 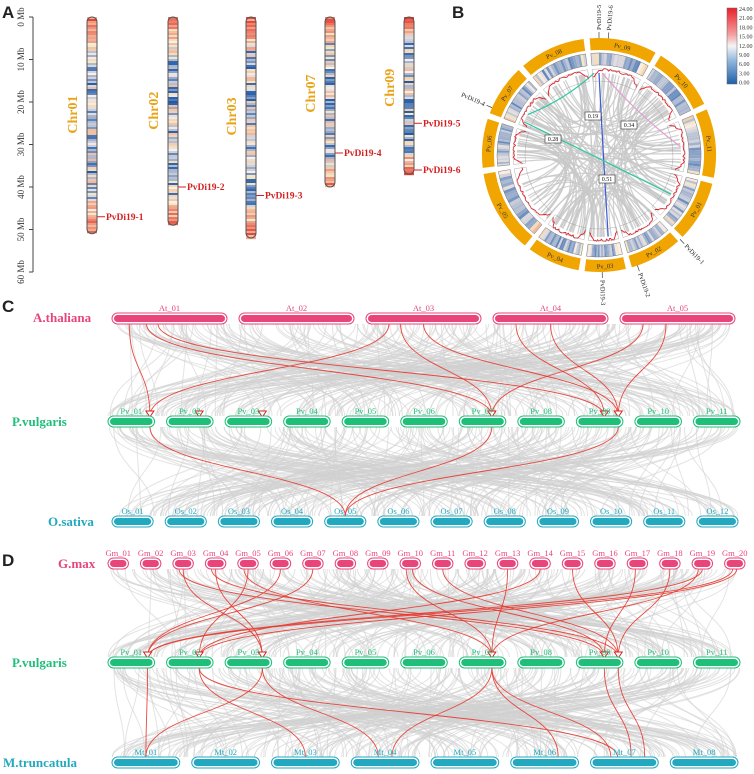 What do you see at coordinates (169, 308) in the screenshot?
I see `chromosome-label: At_01` at bounding box center [169, 308].